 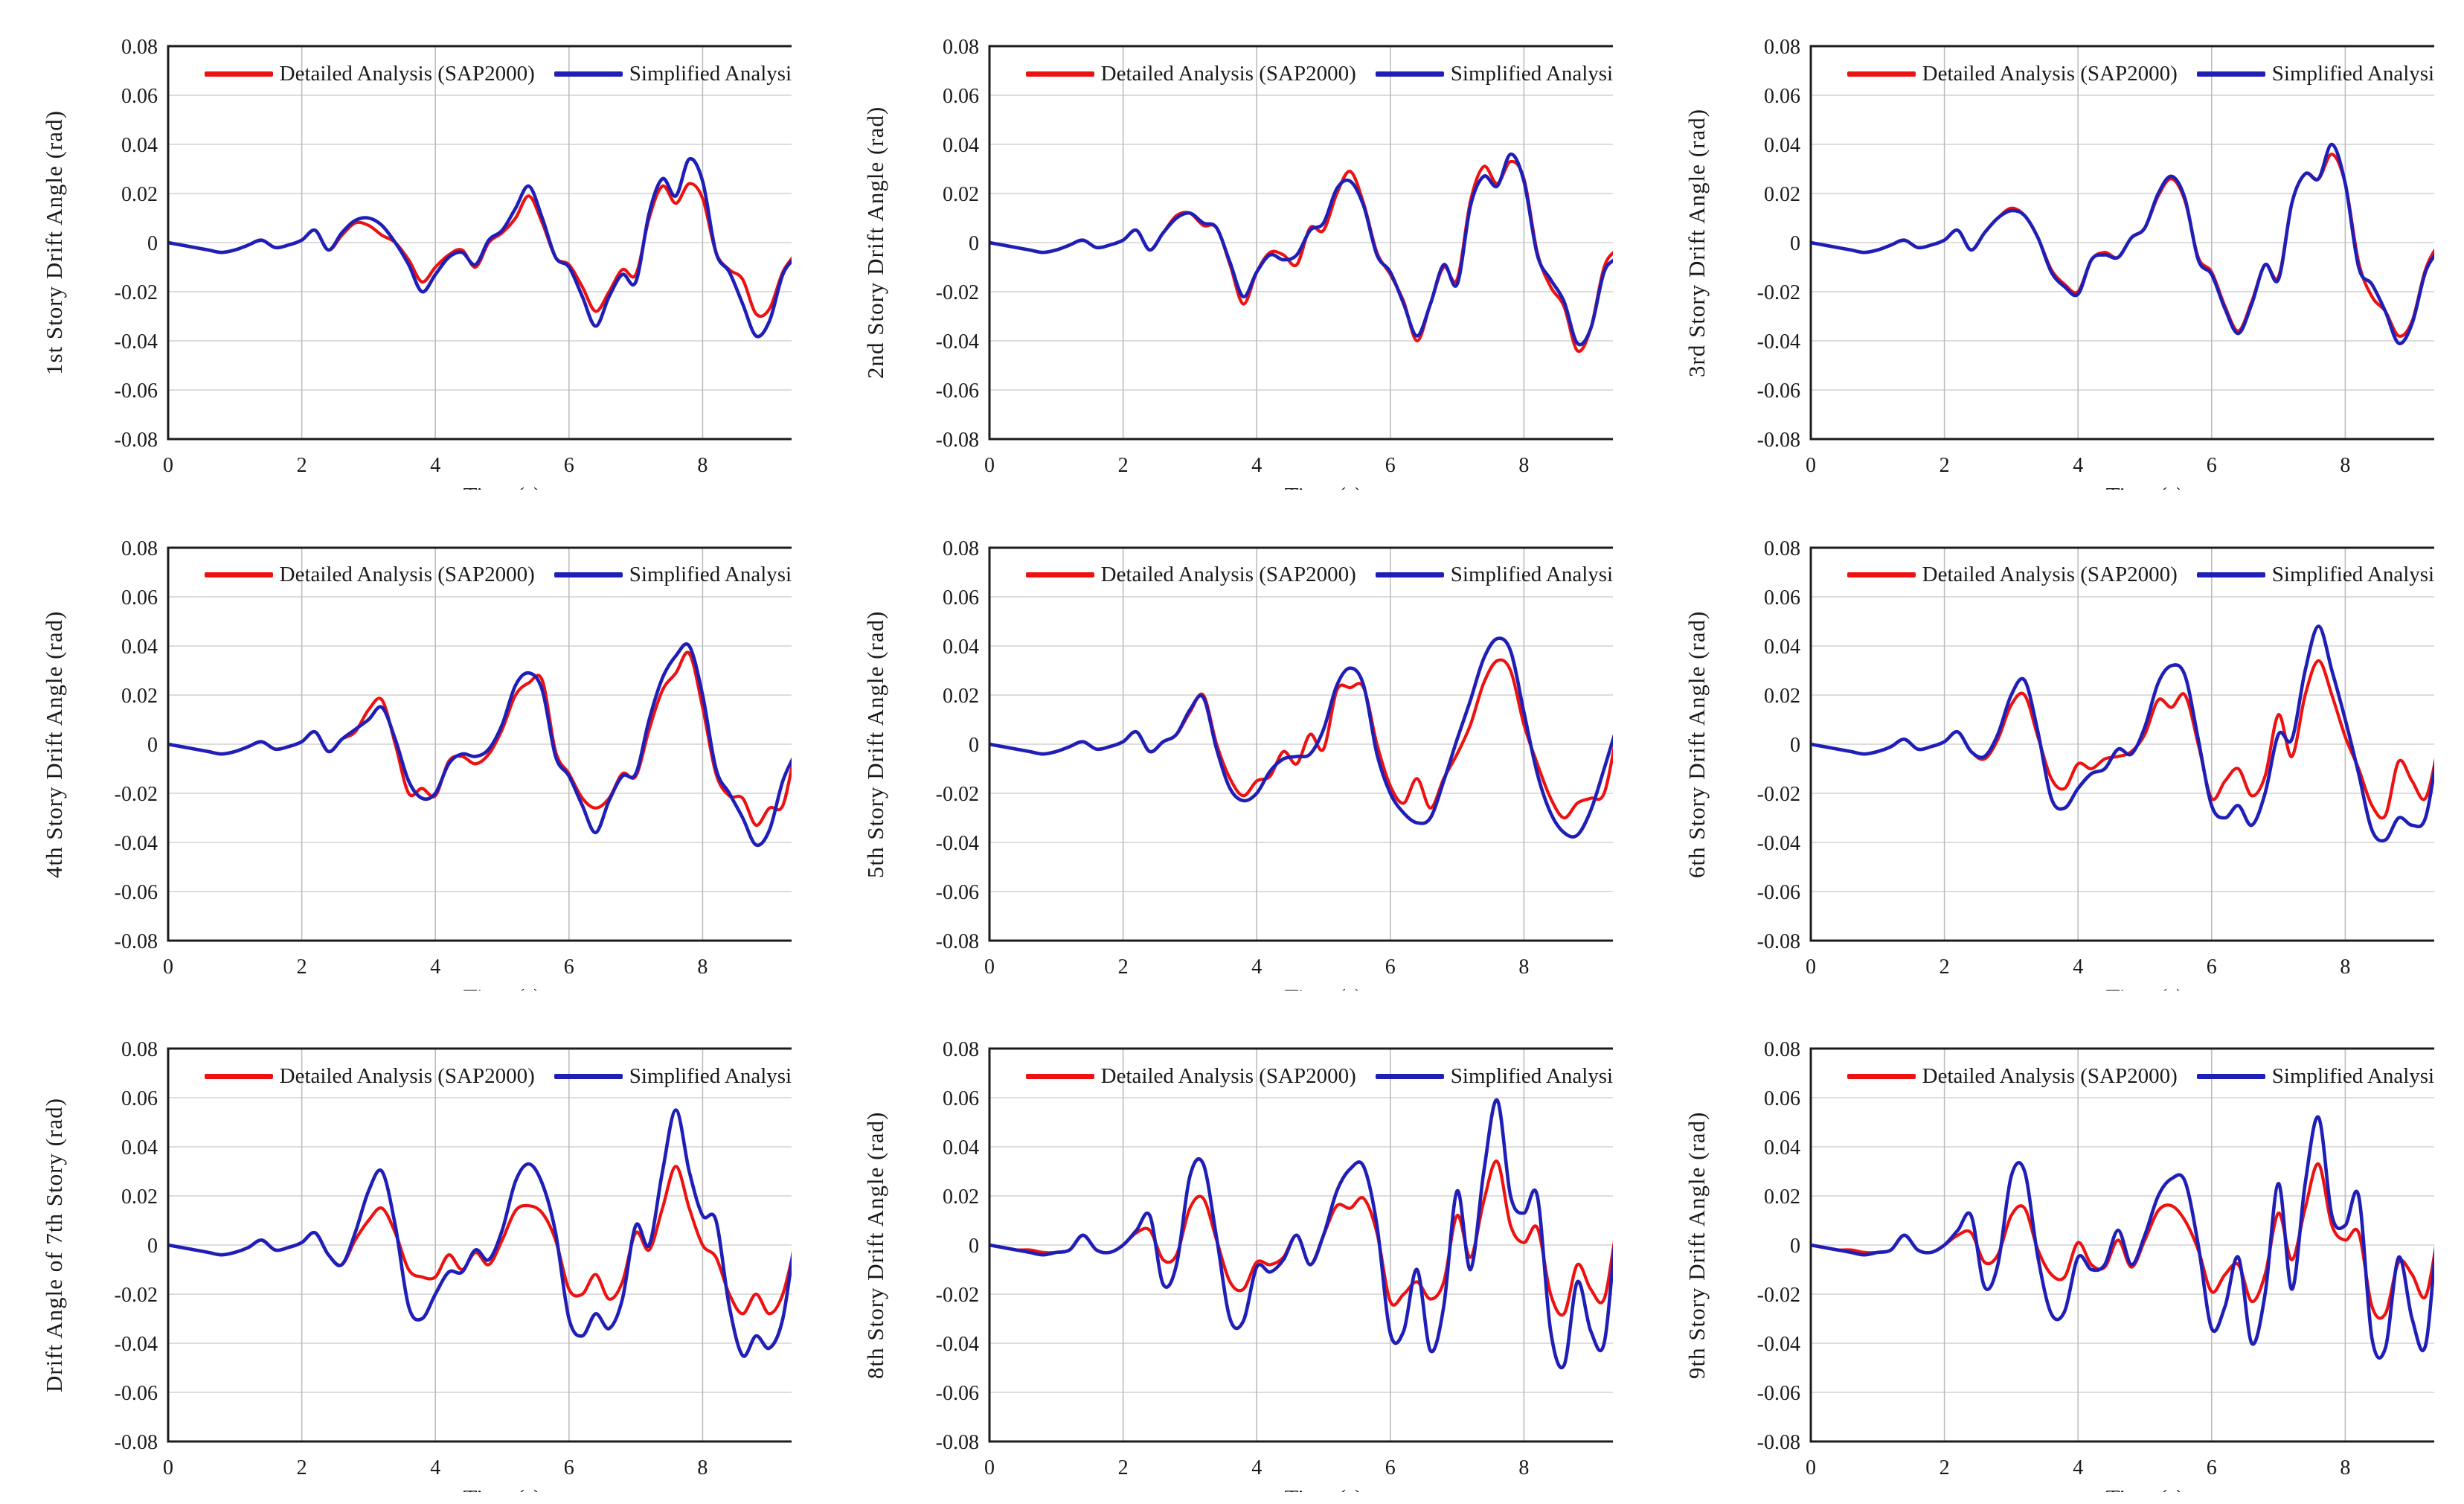 What do you see at coordinates (54, 1245) in the screenshot?
I see `y-axis-label: Drift Angle of 7th Story (rad)` at bounding box center [54, 1245].